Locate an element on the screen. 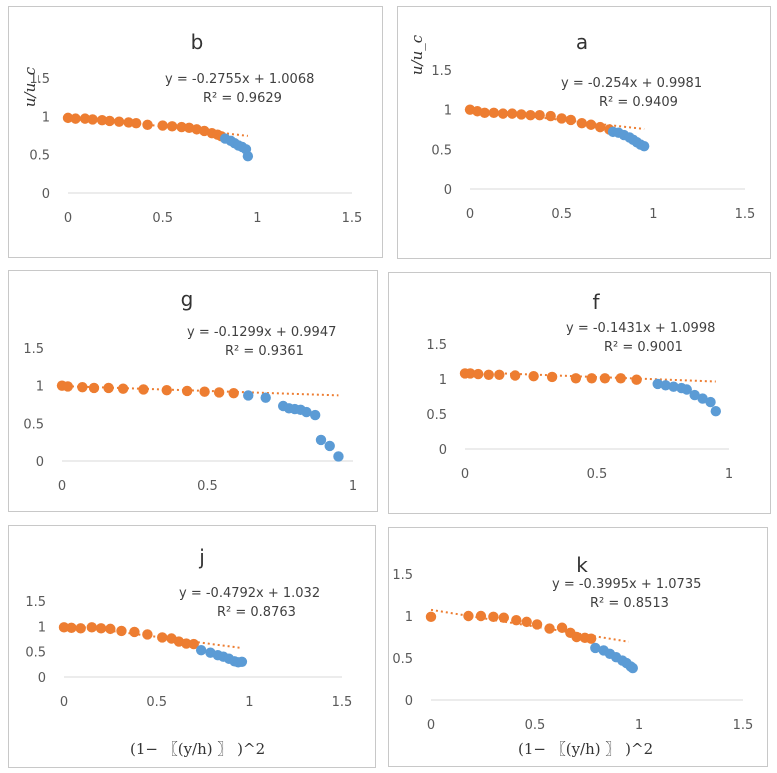  chart-title: b is located at coordinates (197, 42).